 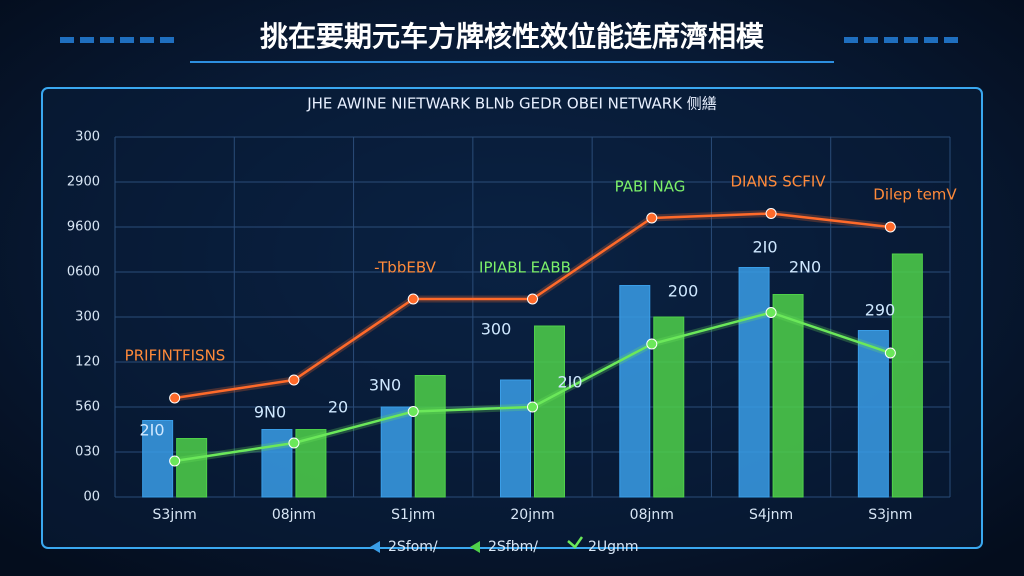 What do you see at coordinates (512, 36) in the screenshot?
I see `chart-title: 挑在要期元车方牌核性效位能连席濟相模` at bounding box center [512, 36].